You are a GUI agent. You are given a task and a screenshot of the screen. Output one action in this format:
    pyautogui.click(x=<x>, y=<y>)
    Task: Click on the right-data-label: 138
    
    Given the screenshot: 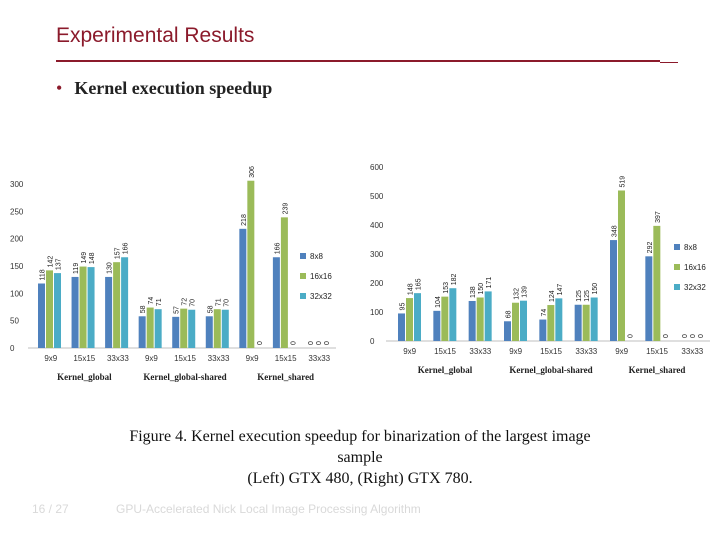 What is the action you would take?
    pyautogui.click(x=473, y=292)
    